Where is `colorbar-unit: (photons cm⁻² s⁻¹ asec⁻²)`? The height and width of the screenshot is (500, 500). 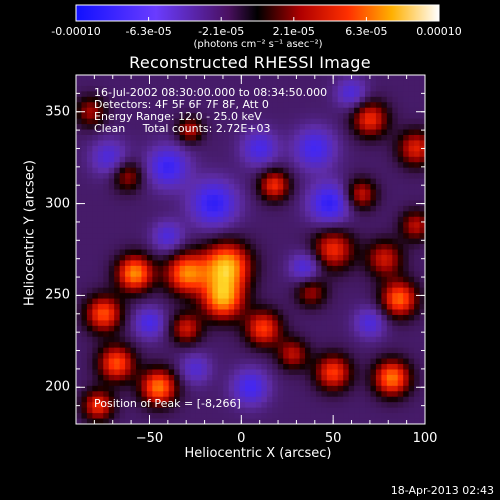 colorbar-unit: (photons cm⁻² s⁻¹ asec⁻²) is located at coordinates (258, 44).